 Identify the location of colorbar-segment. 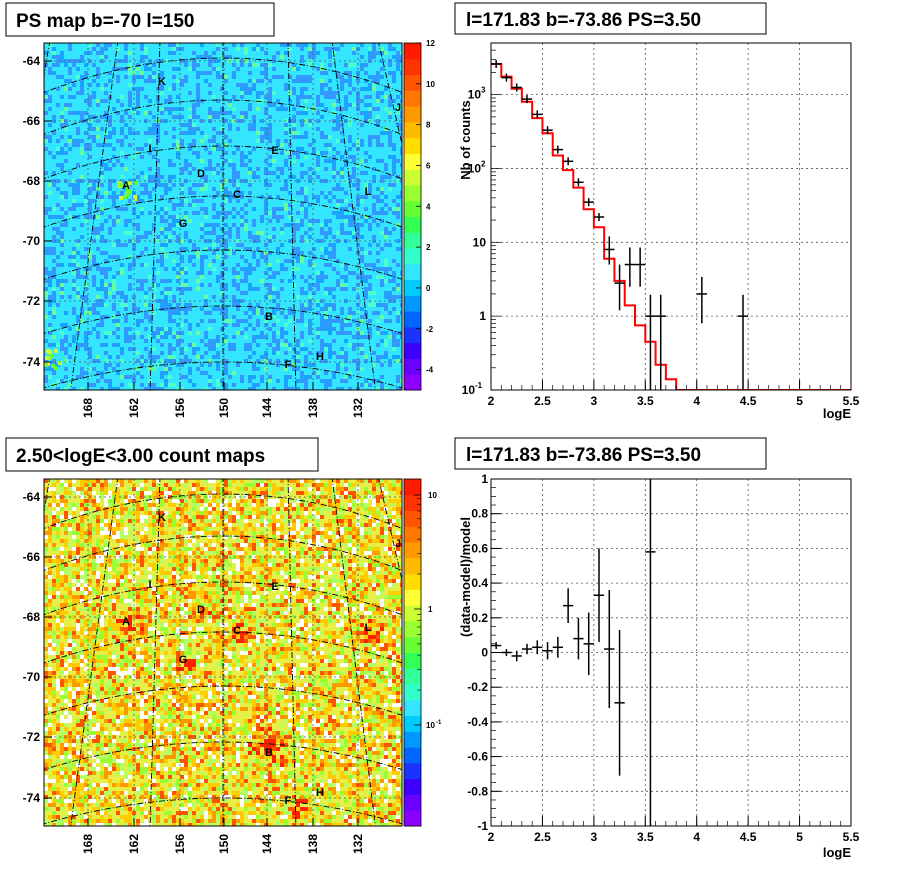
(412, 272).